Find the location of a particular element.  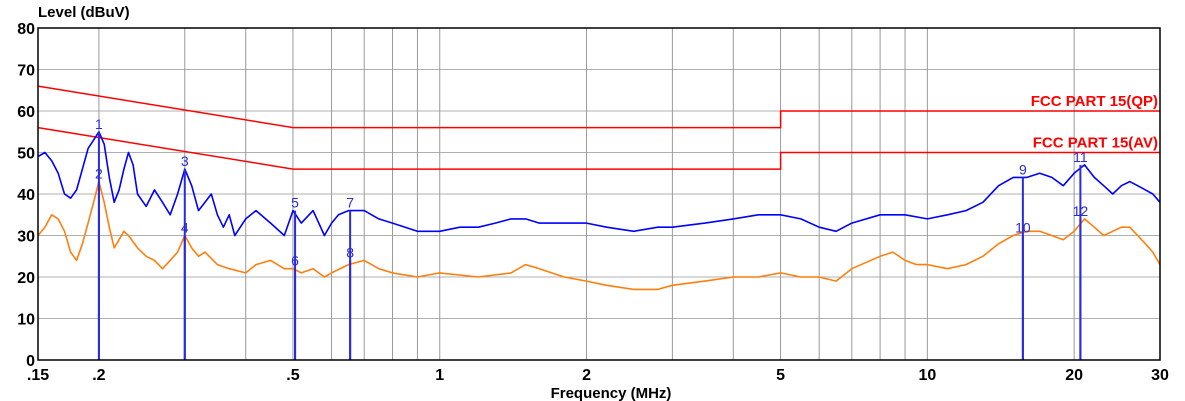

x-tick-label: 5 is located at coordinates (780, 375).